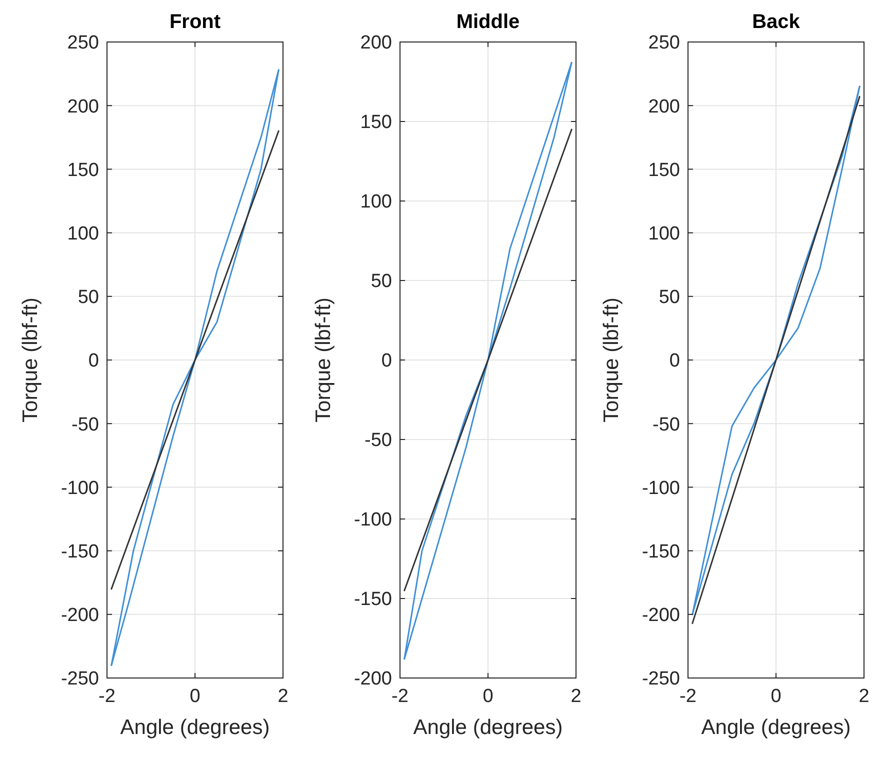  What do you see at coordinates (776, 22) in the screenshot?
I see `chart-title: Back` at bounding box center [776, 22].